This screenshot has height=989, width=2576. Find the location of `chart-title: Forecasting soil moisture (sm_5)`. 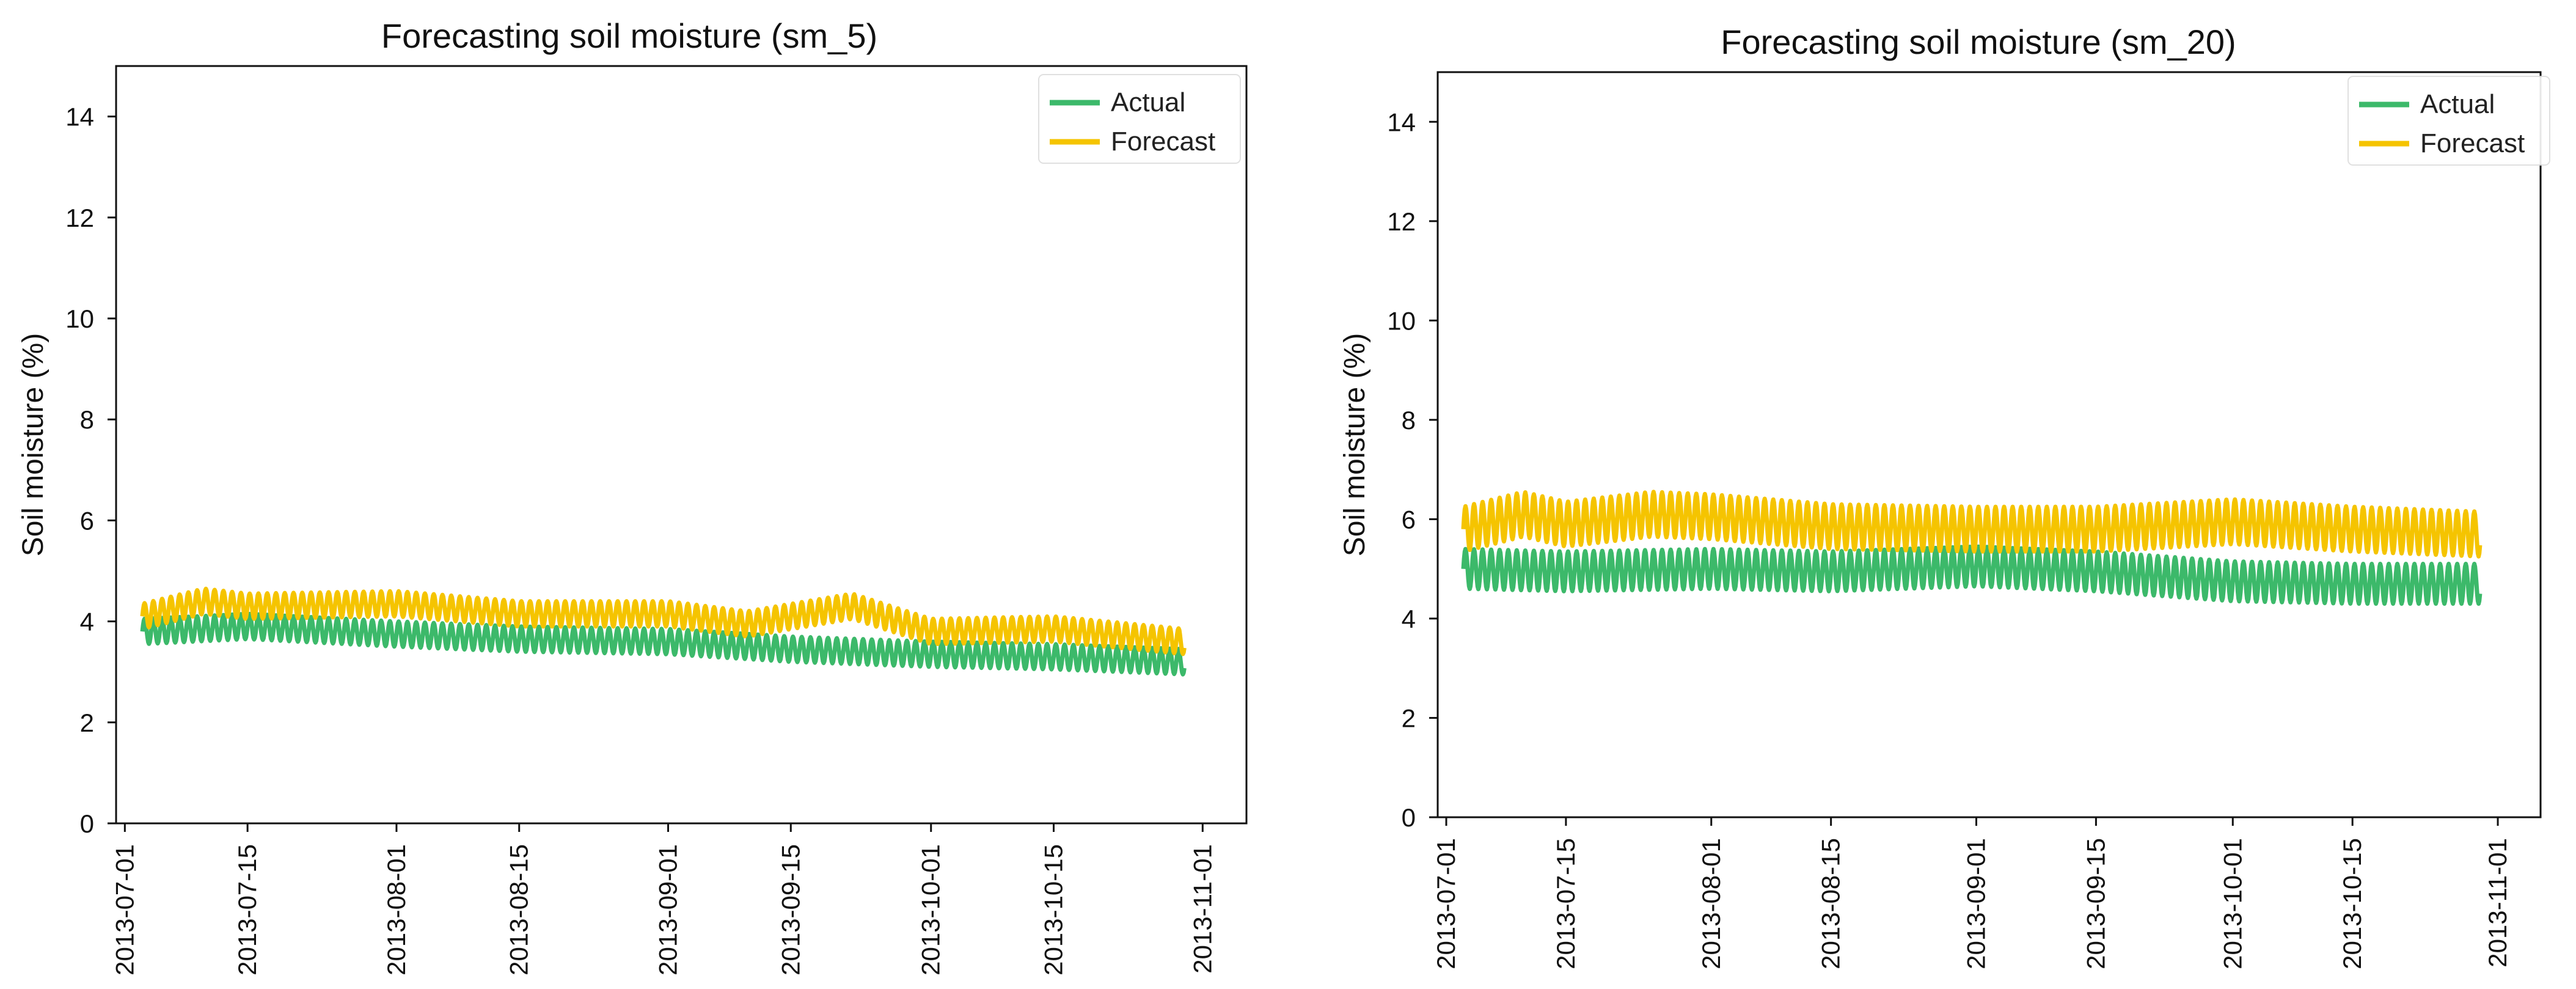

chart-title: Forecasting soil moisture (sm_5) is located at coordinates (629, 36).